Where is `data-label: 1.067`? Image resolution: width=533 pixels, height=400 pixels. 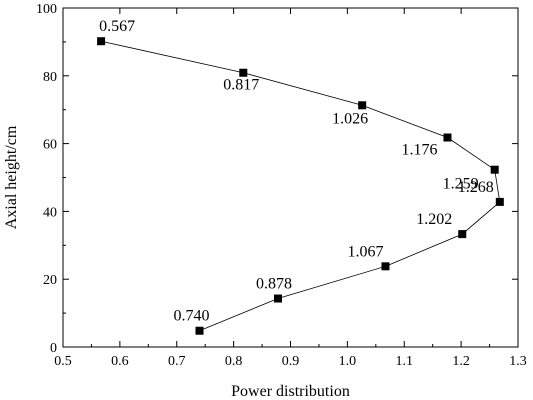
data-label: 1.067 is located at coordinates (365, 251).